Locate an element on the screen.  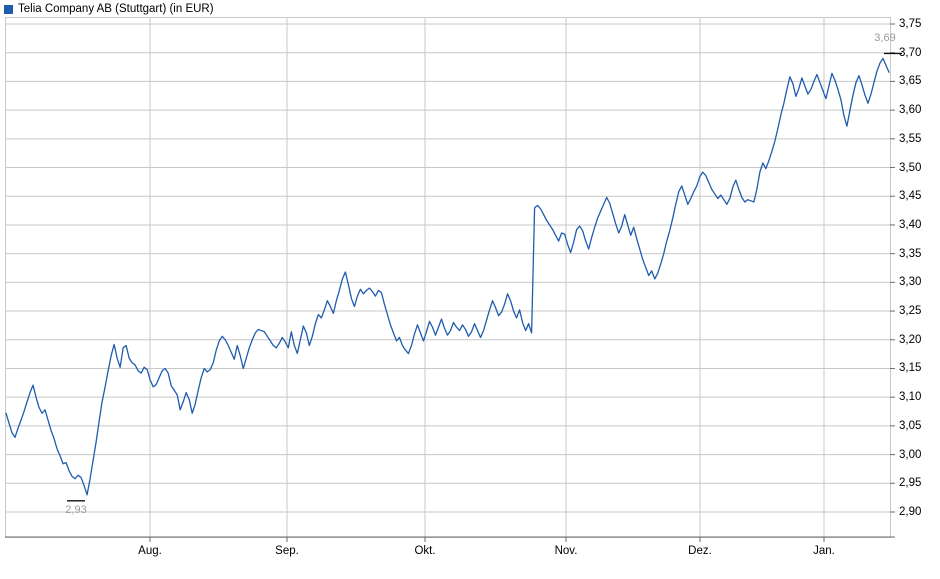
x-axis-label: Nov. is located at coordinates (566, 551).